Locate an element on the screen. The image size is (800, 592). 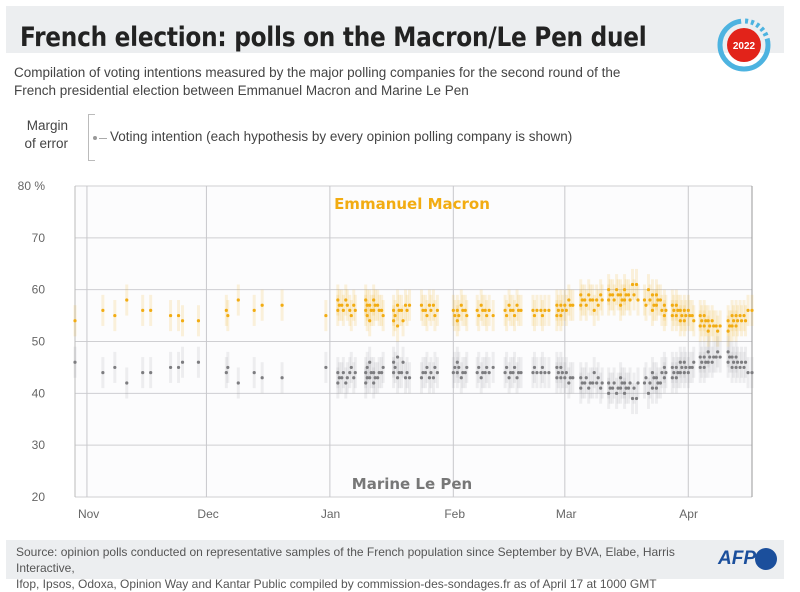
y-tick-label: 40 is located at coordinates (39, 393).